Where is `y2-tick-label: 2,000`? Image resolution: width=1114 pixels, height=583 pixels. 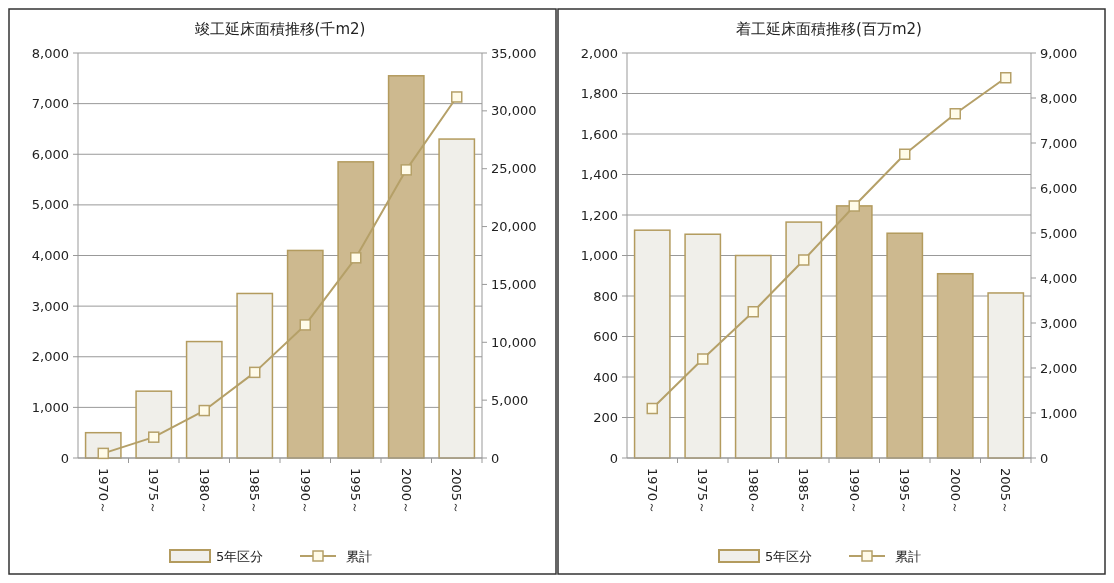 y2-tick-label: 2,000 is located at coordinates (1059, 368).